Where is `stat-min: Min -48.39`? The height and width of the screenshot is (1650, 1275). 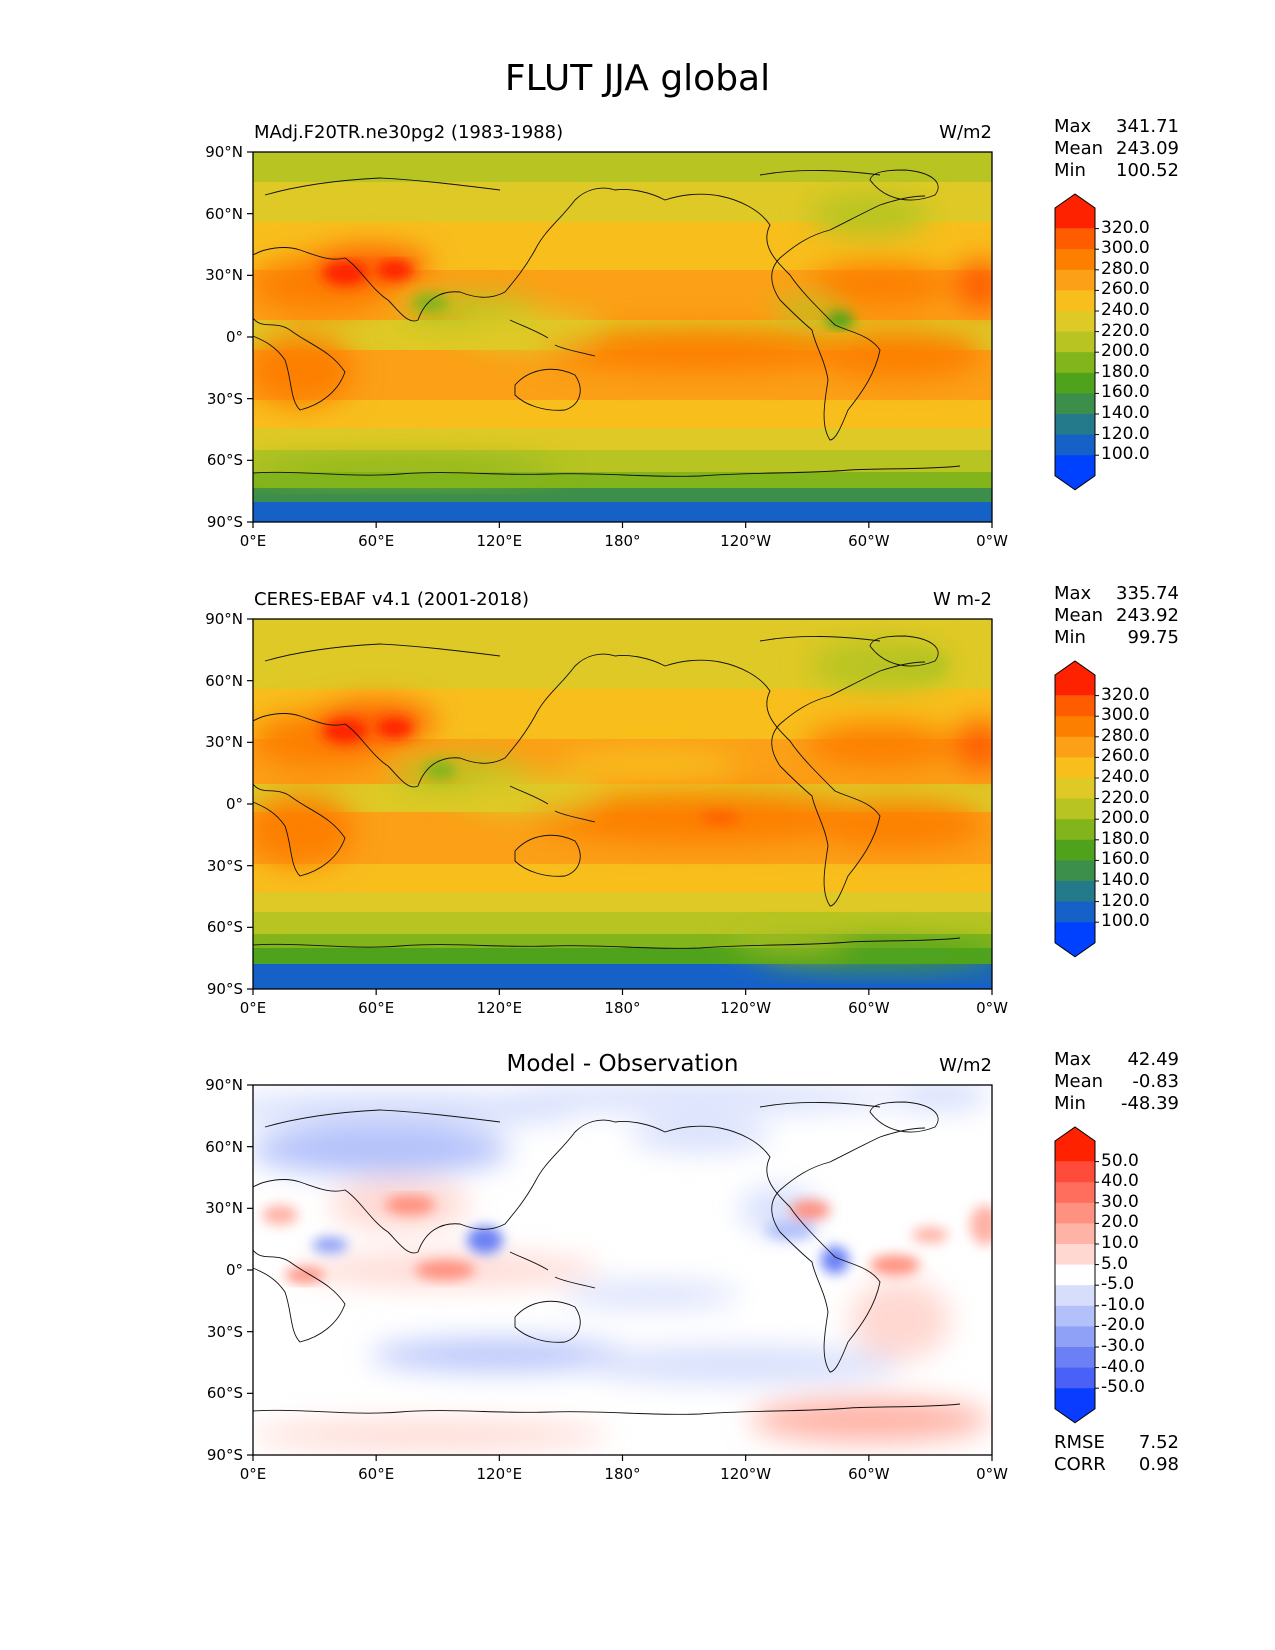 stat-min: Min -48.39 is located at coordinates (1116, 1103).